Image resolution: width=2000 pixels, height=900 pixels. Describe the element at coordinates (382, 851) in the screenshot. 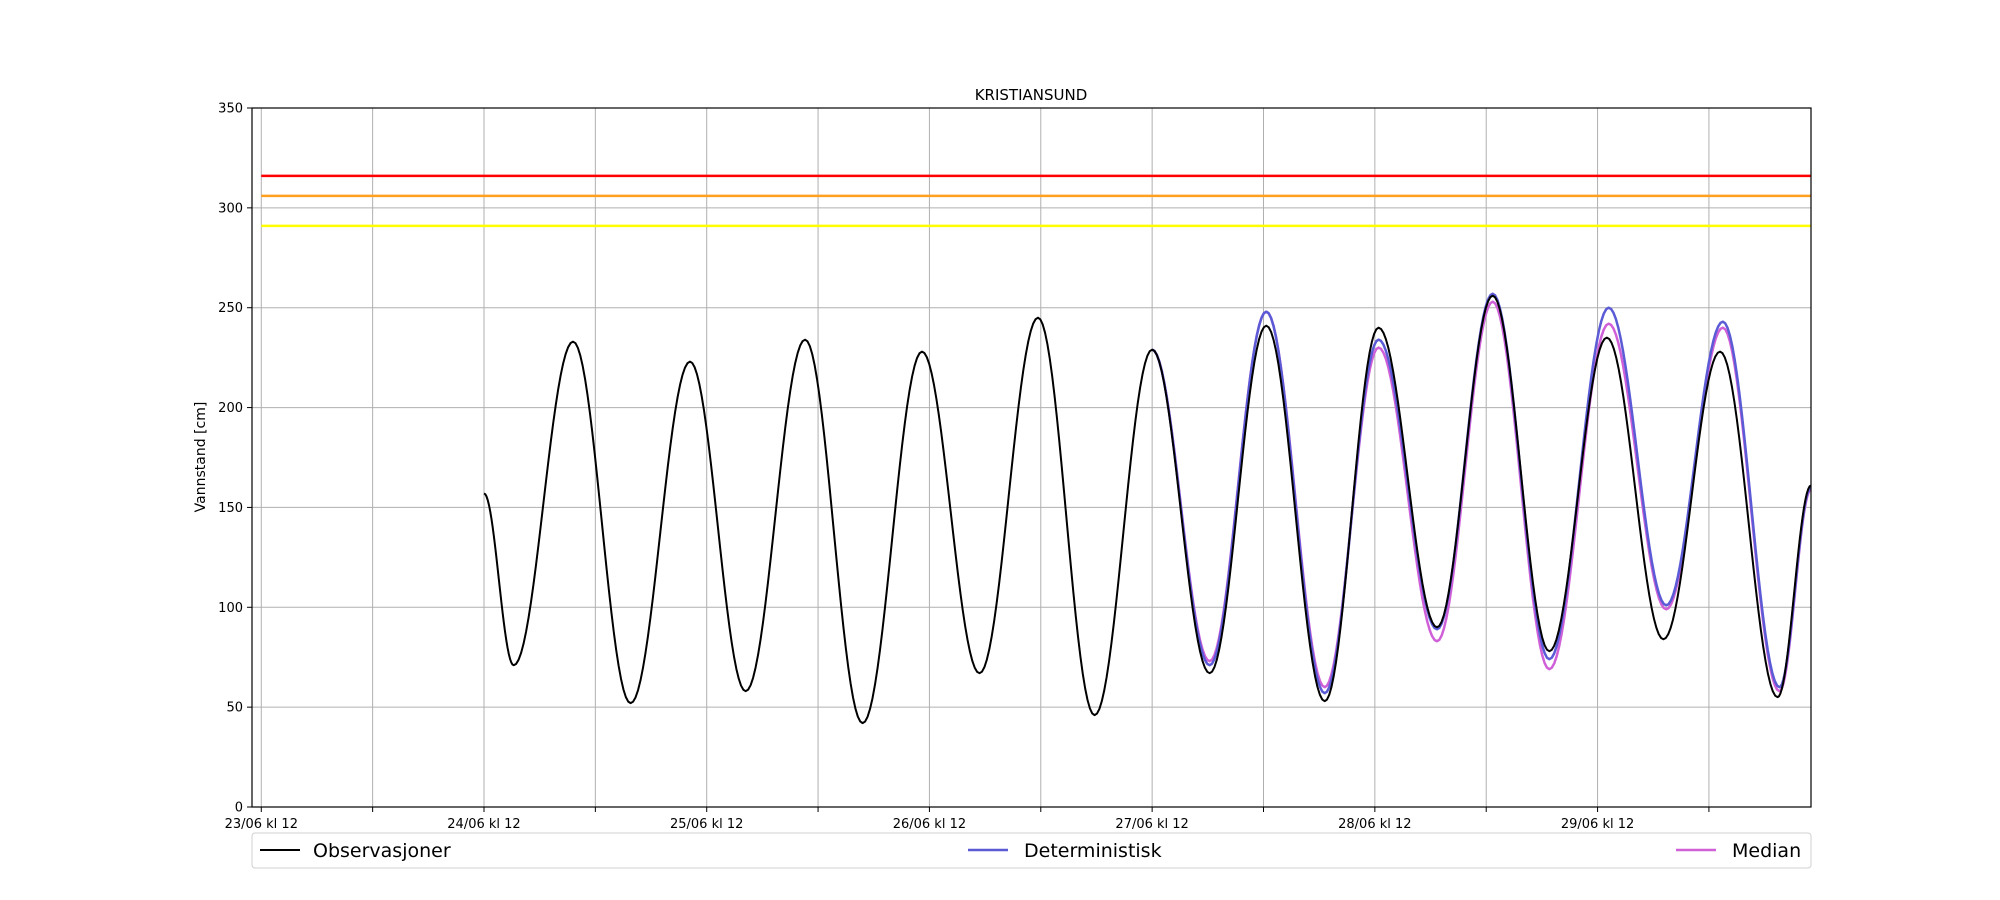

I see `legend-label-observasjoner: Observasjoner` at that location.